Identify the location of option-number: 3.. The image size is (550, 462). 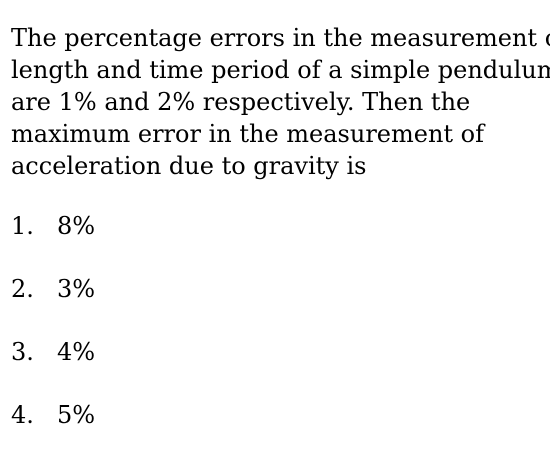
(22, 352).